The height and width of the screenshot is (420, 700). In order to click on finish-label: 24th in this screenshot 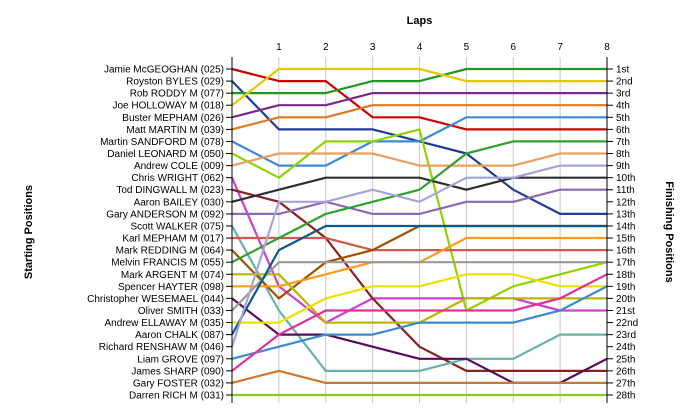, I will do `click(625, 347)`.